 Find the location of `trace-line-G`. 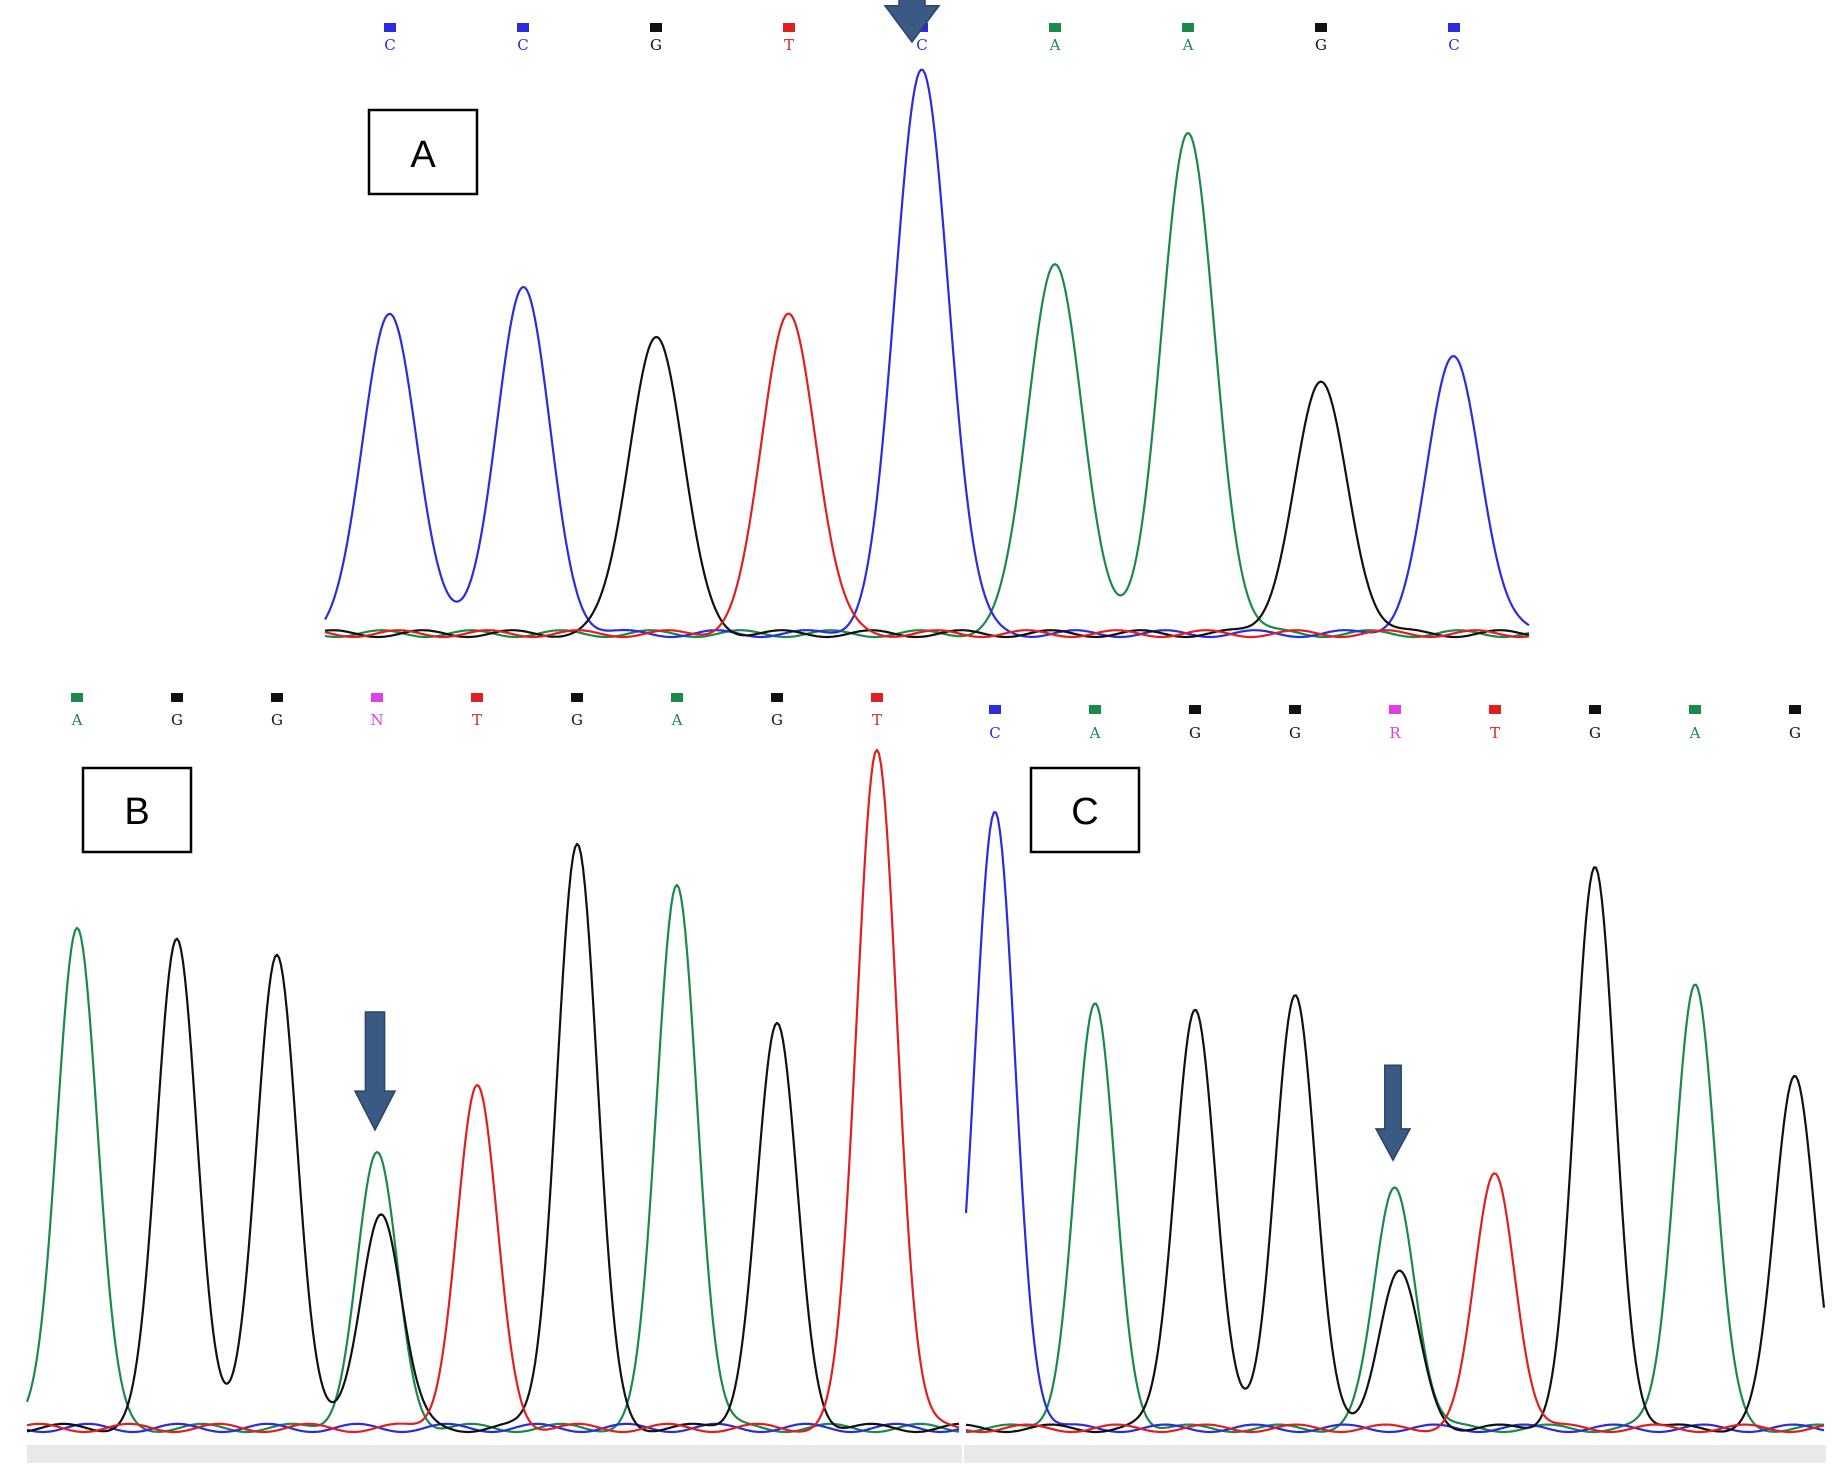

trace-line-G is located at coordinates (927, 487).